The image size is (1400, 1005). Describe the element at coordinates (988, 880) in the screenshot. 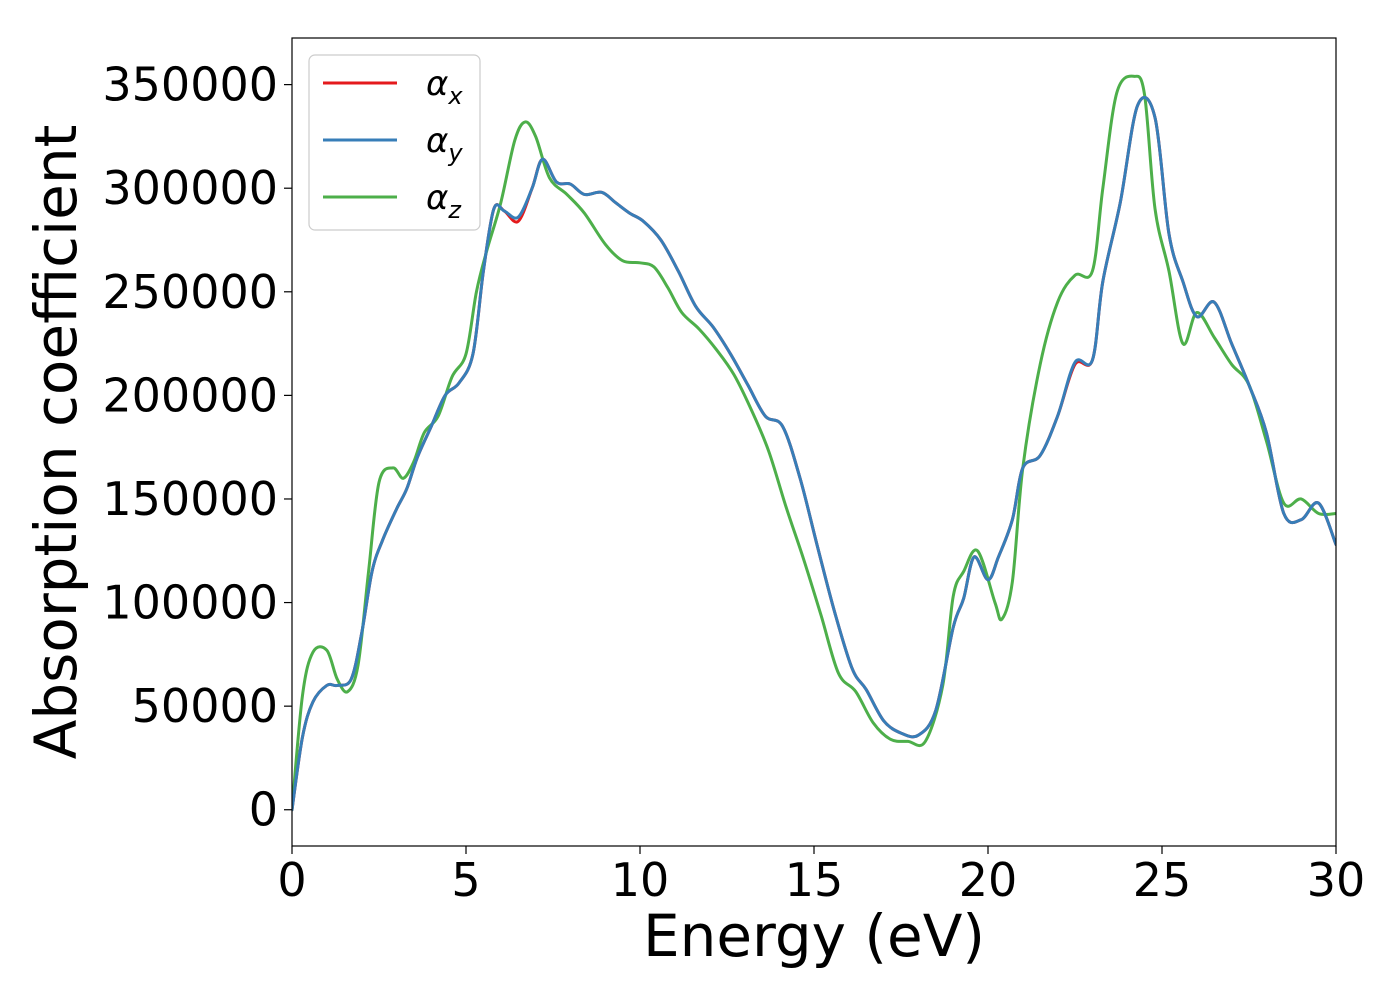

I see `x-tick-label: 20` at that location.